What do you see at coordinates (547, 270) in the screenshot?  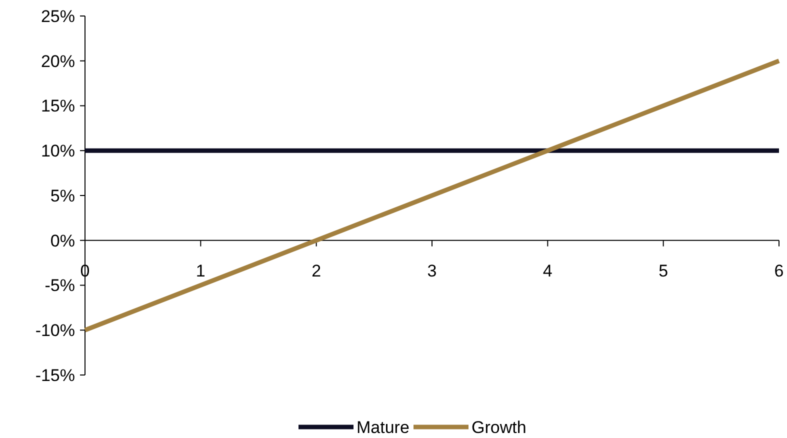 I see `x-tick-label: 4` at bounding box center [547, 270].